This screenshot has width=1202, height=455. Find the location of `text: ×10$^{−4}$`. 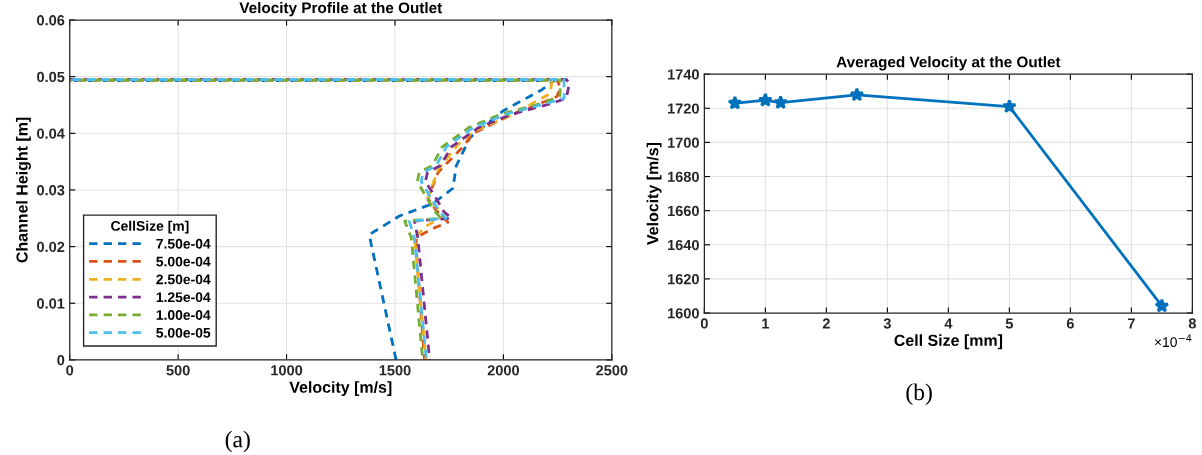

text: ×10$^{−4}$ is located at coordinates (1173, 341).